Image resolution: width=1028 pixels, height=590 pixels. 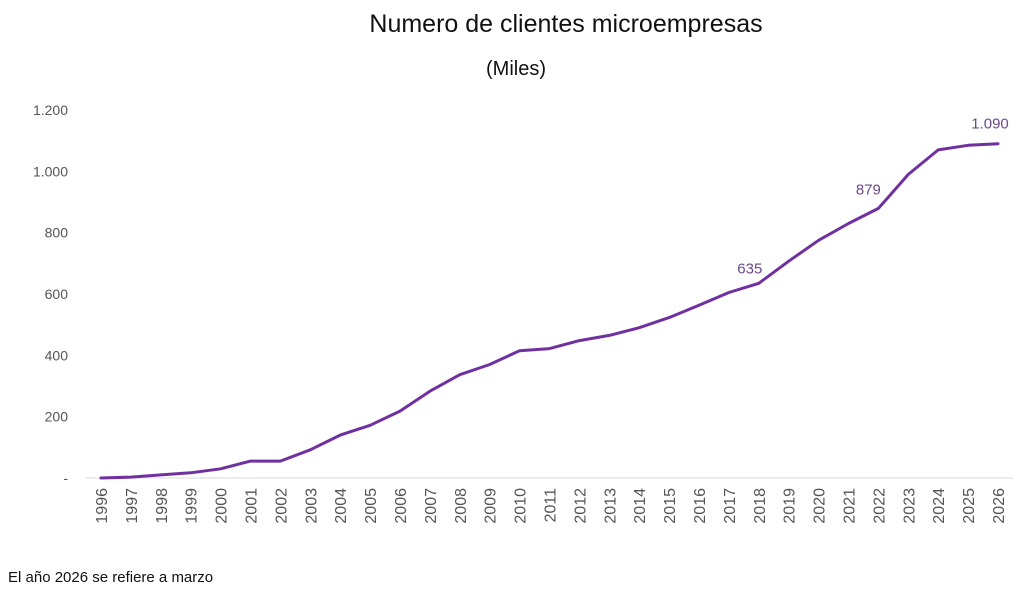 I want to click on x-tick-label: 2015, so click(x=670, y=506).